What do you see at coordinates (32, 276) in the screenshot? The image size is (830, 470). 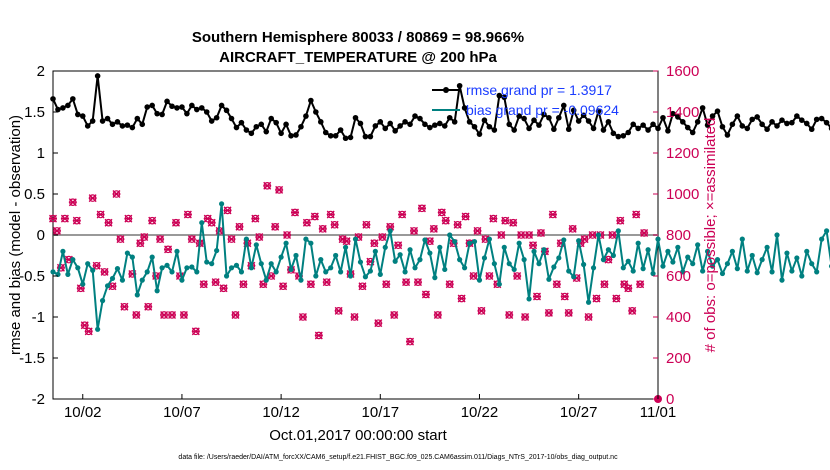 I see `y-left-tick-label: -0.5` at bounding box center [32, 276].